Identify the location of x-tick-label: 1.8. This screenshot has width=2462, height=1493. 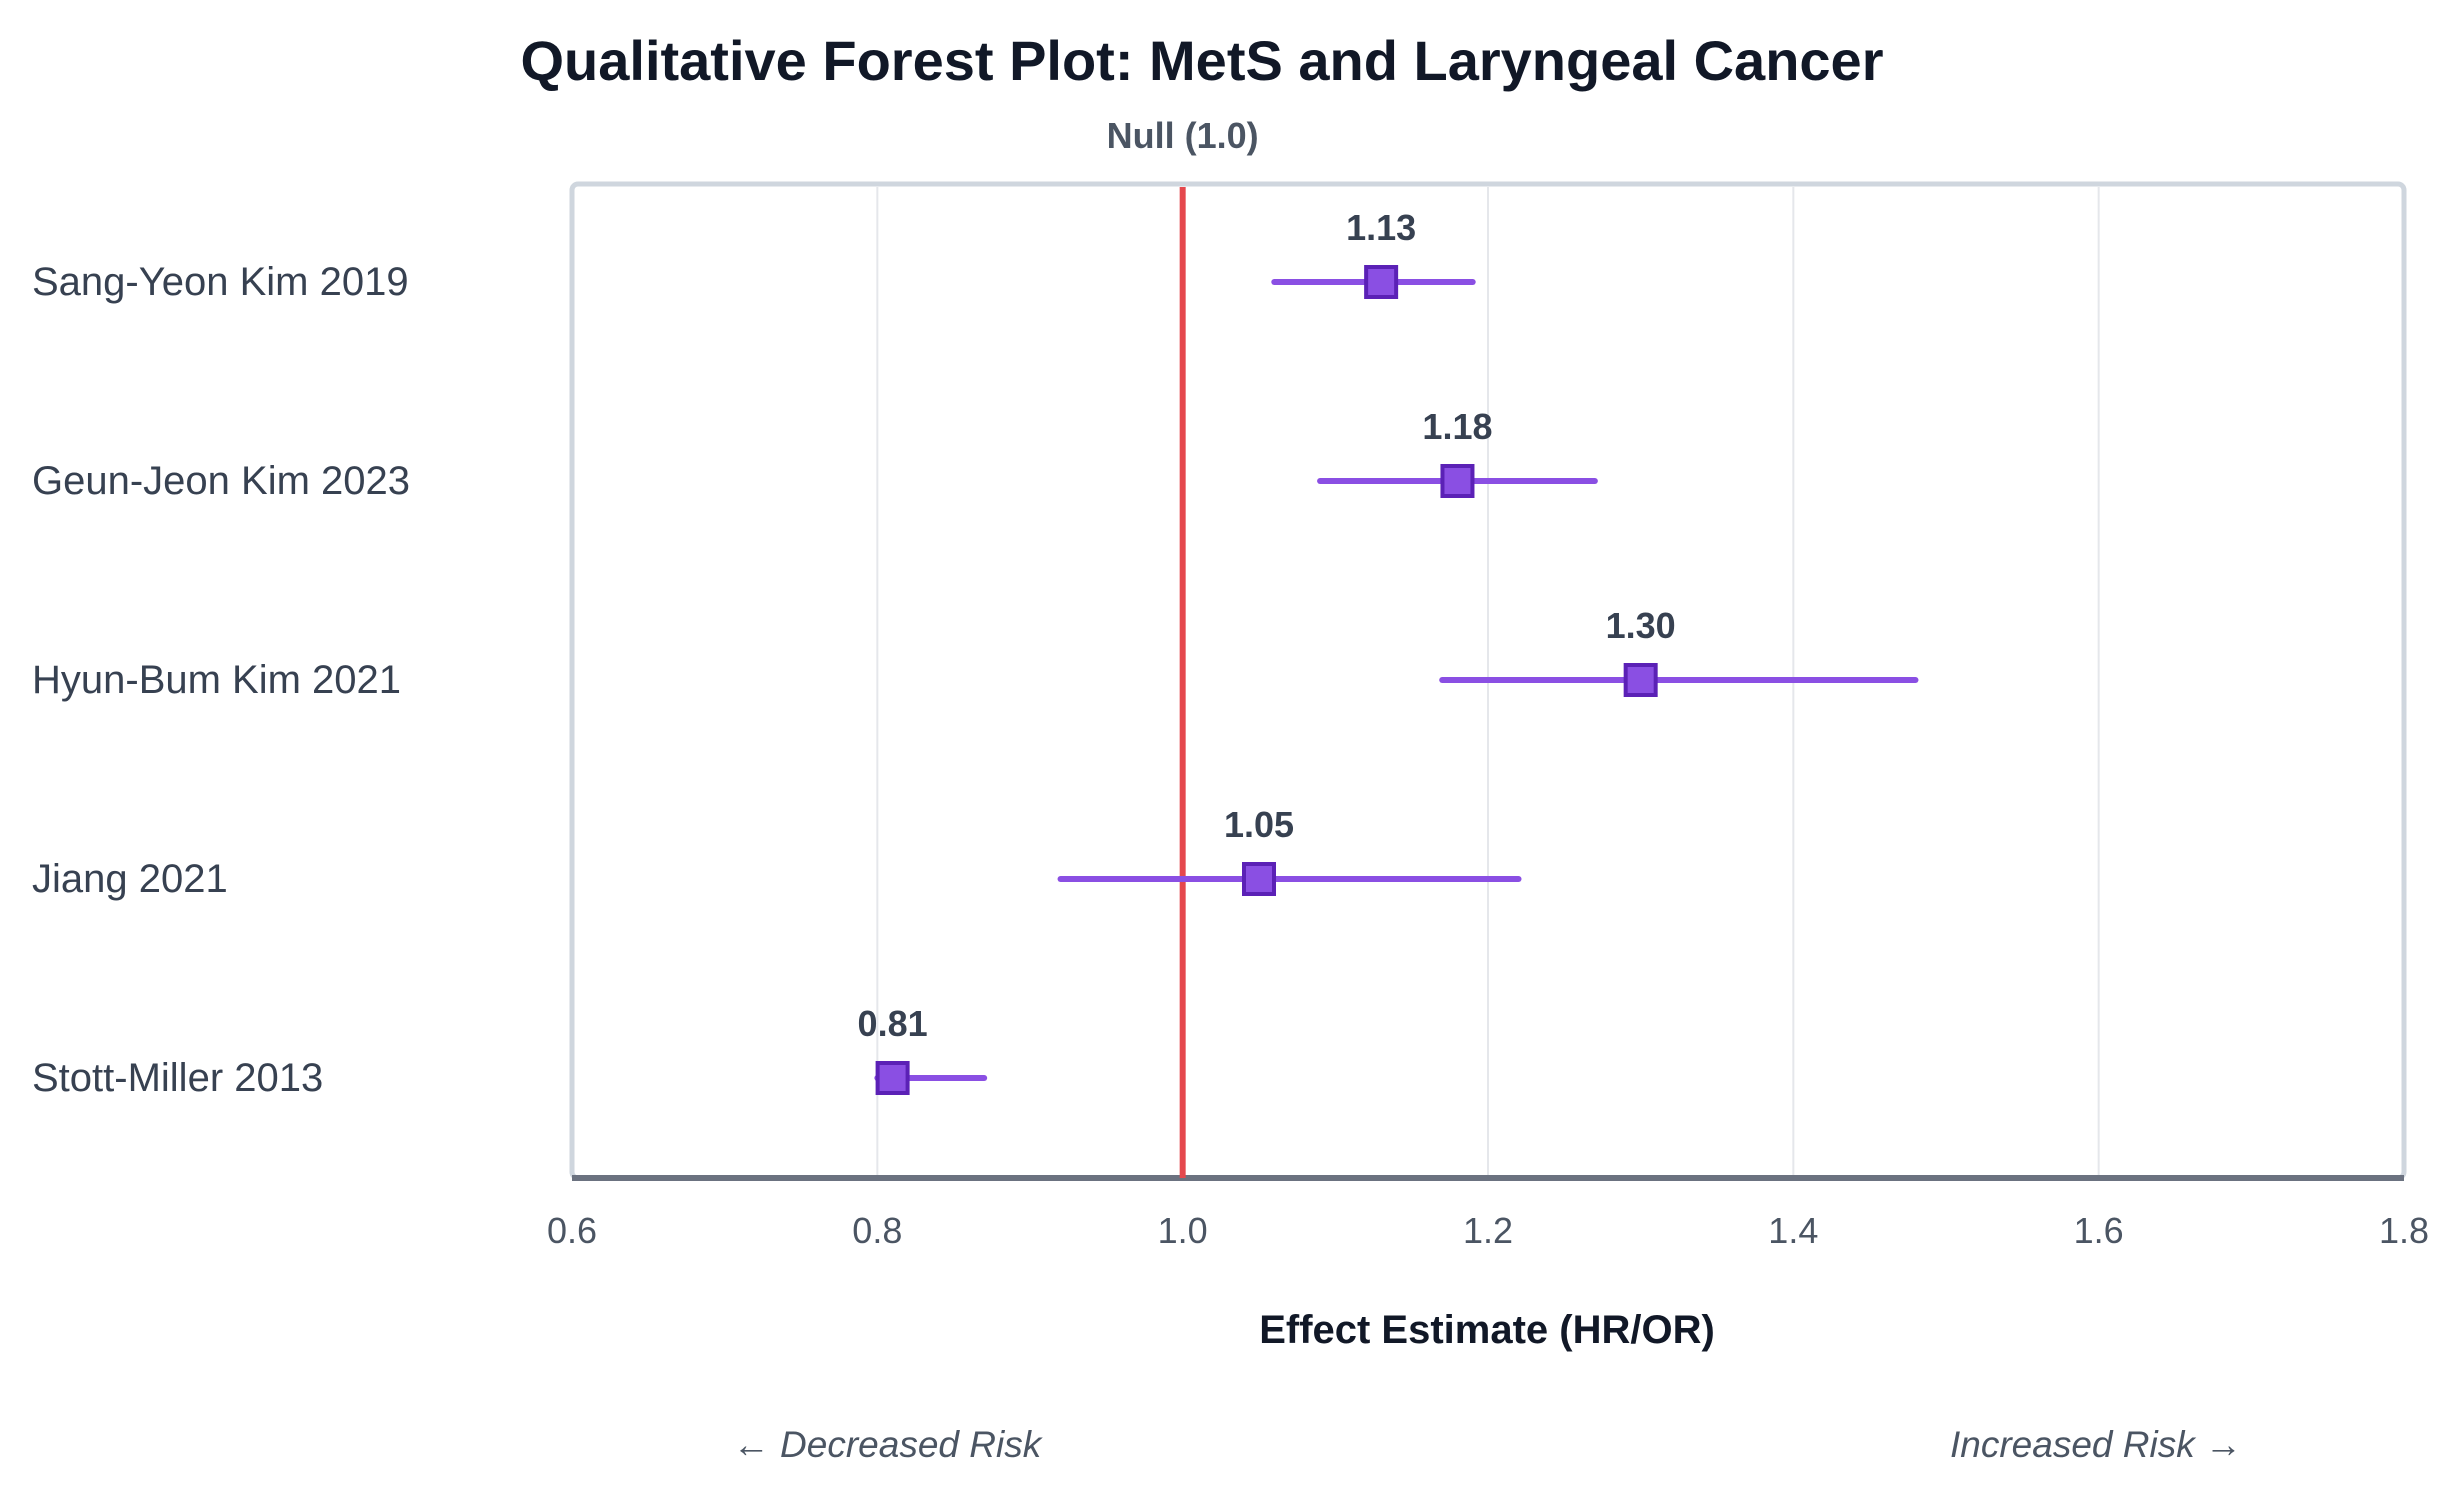
(2404, 1230).